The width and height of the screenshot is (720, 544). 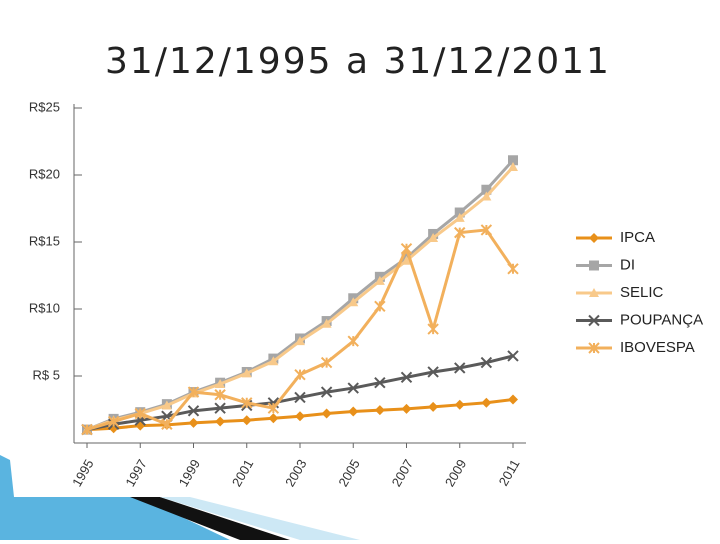 I want to click on chart-title: 31/12/1995 a 31/12/2011, so click(x=358, y=61).